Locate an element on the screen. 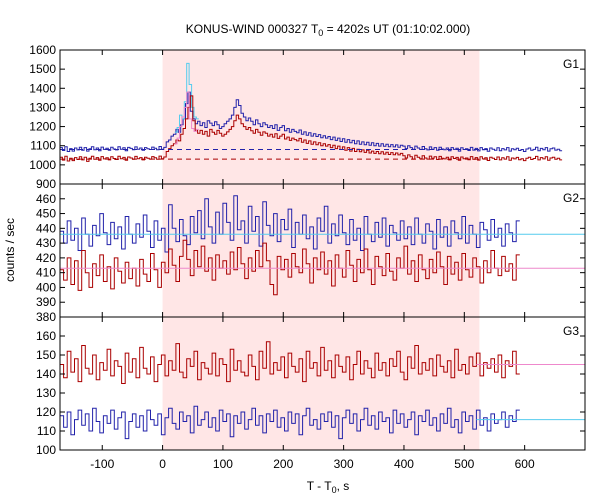  x-tick-label: 600 is located at coordinates (525, 464).